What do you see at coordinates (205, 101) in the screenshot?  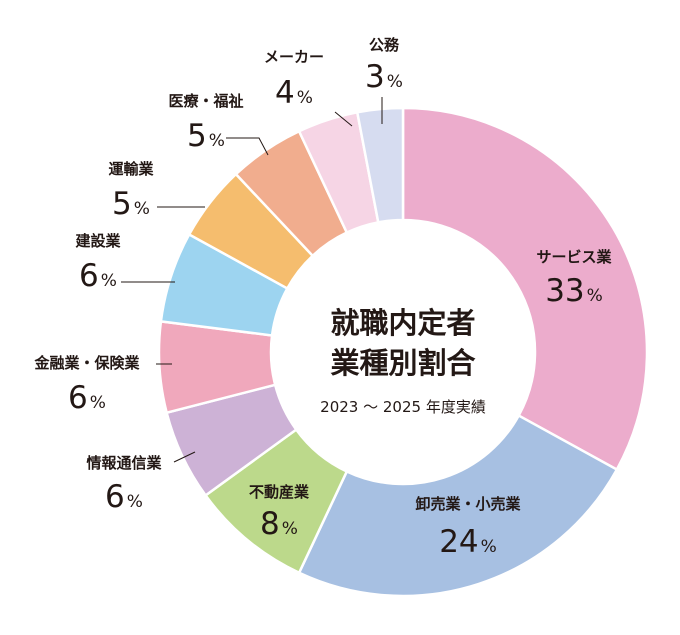 I see `slice-category-label: 医療・福祉` at bounding box center [205, 101].